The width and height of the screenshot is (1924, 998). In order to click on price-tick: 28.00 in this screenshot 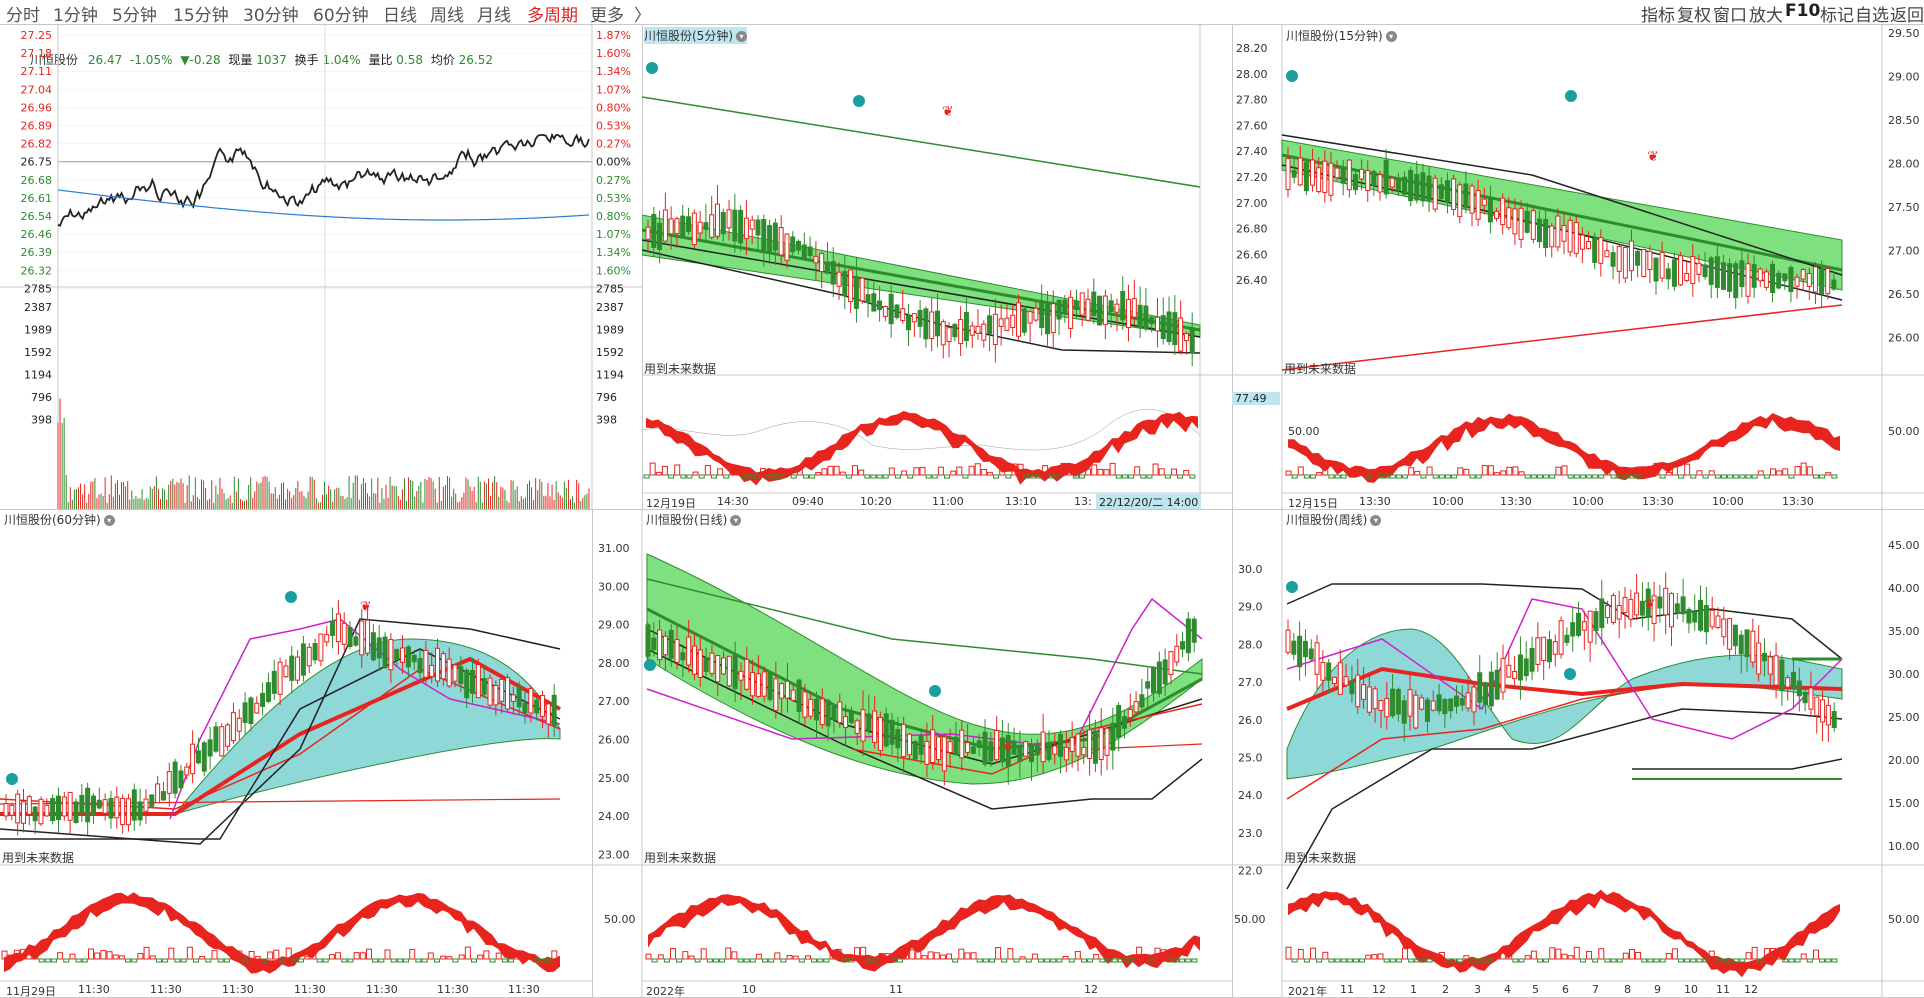, I will do `click(1252, 74)`.